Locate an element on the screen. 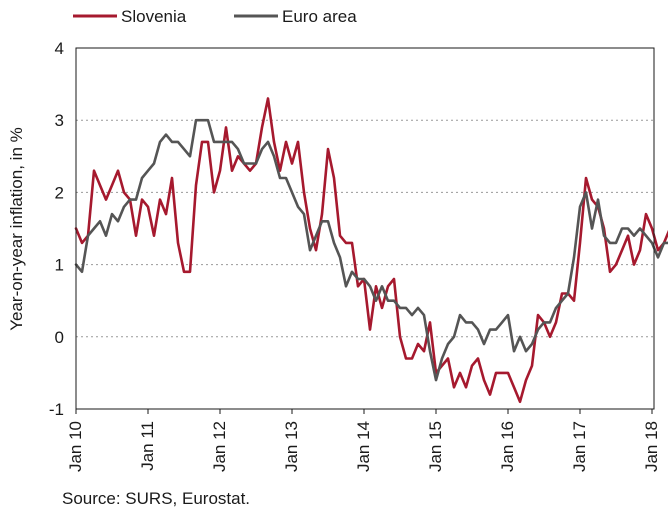 The image size is (668, 525). y-tick-label-5: 4 is located at coordinates (59, 48).